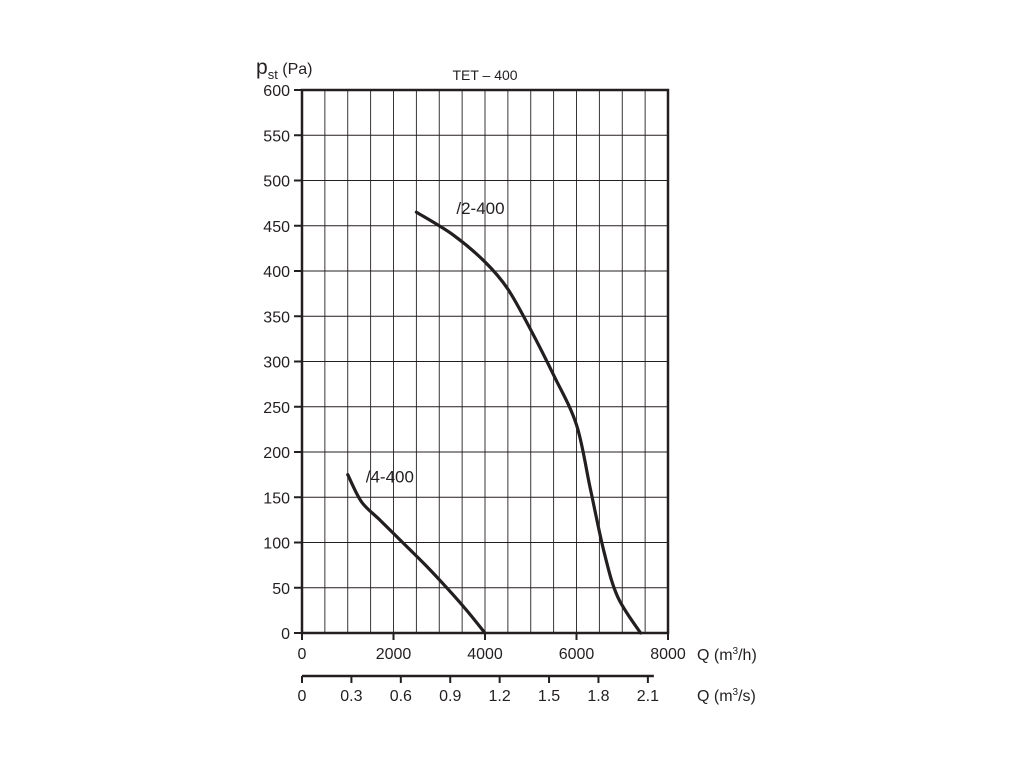 This screenshot has height=768, width=1024. I want to click on secondary-x-axis-label-sup: 3, so click(736, 692).